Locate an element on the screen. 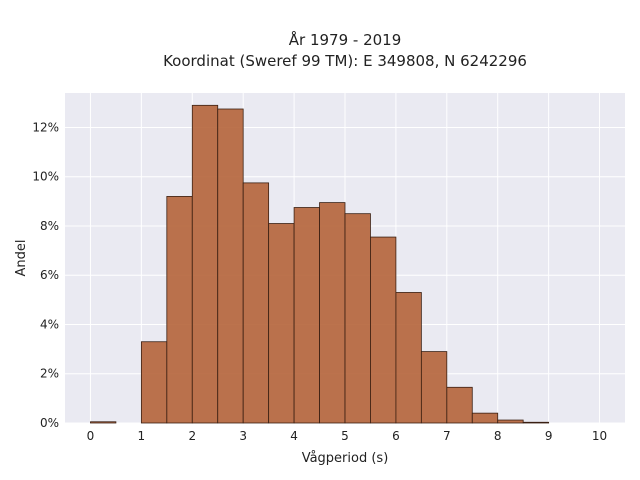  y-axis-ticks: 0% 2% 4% 6% 8% 10% 12% is located at coordinates (45, 275).